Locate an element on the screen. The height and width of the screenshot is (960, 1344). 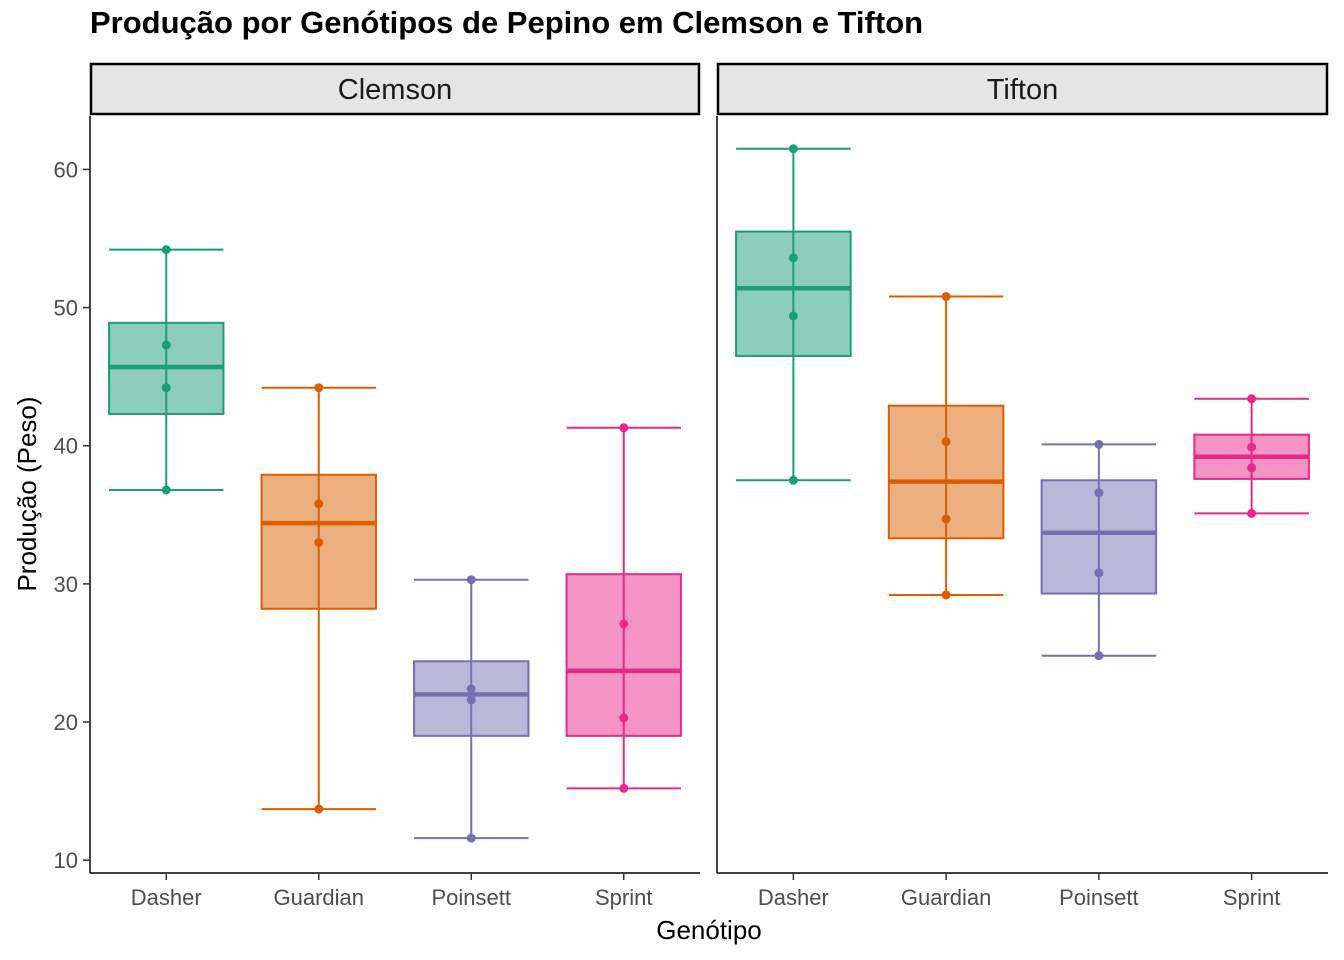
strip-tifton is located at coordinates (1022, 89).